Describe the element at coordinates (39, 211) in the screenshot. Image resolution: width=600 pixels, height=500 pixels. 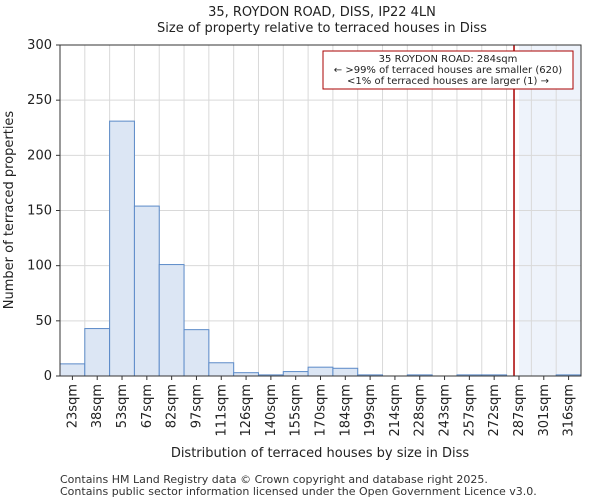
I see `y-tick-label: 150` at that location.